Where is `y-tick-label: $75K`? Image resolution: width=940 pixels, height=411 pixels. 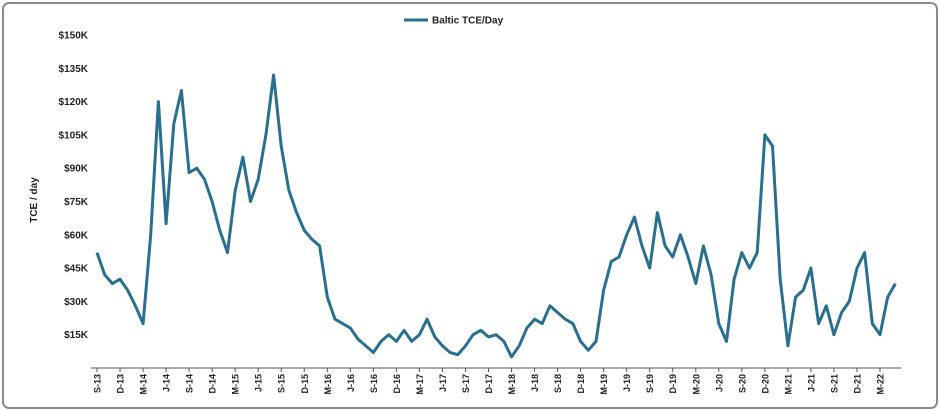 y-tick-label: $75K is located at coordinates (76, 202).